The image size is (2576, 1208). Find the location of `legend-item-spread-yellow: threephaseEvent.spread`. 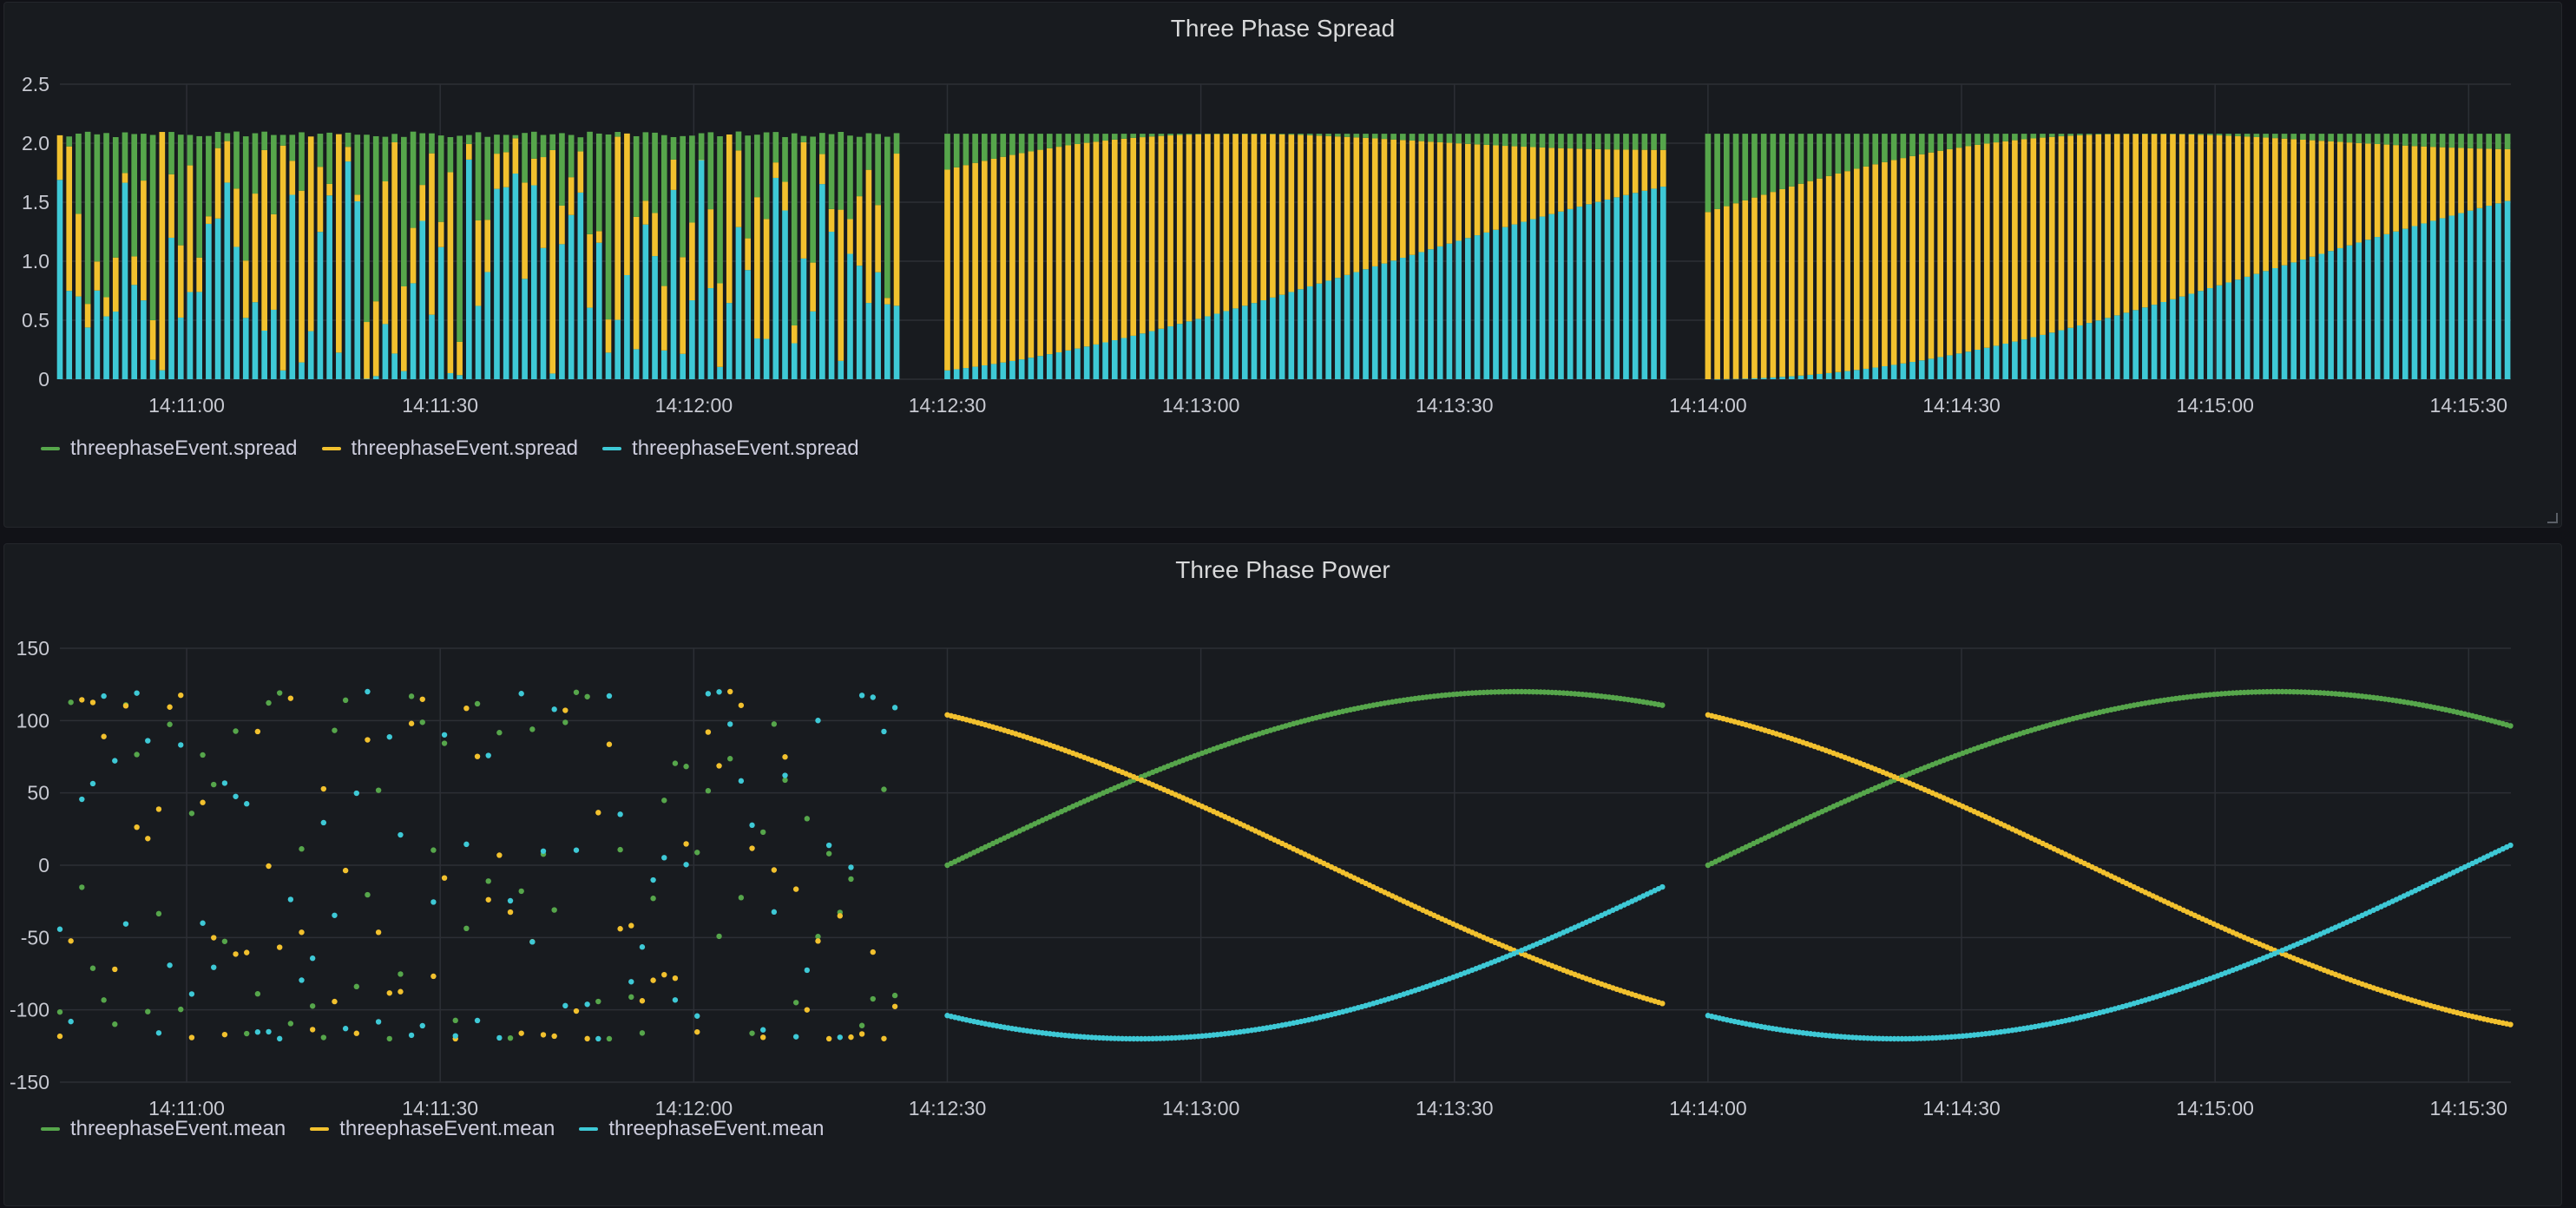

legend-item-spread-yellow: threephaseEvent.spread is located at coordinates (450, 449).